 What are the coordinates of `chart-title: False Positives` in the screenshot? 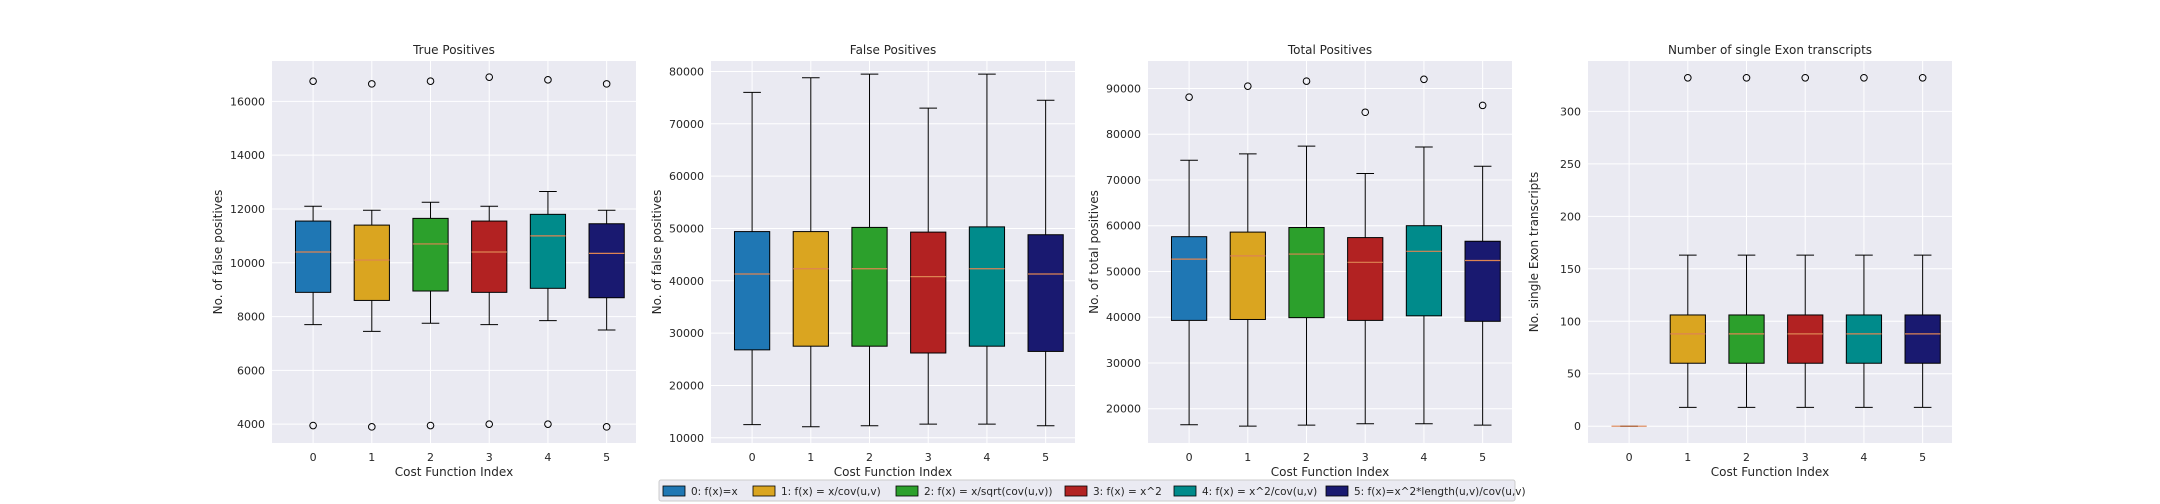 It's located at (893, 50).